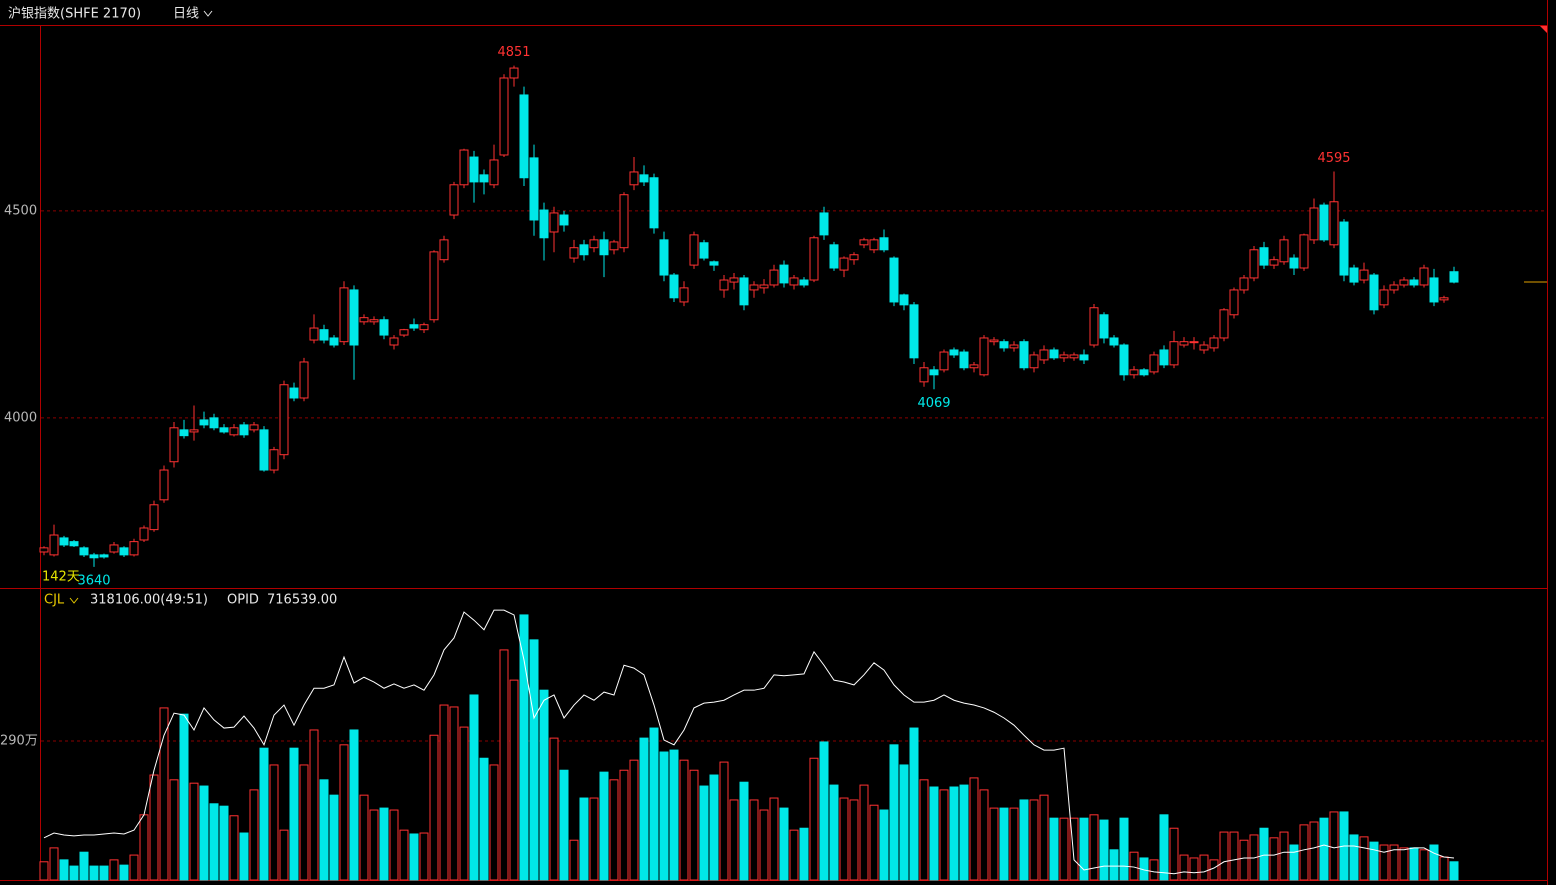  Describe the element at coordinates (208, 13) in the screenshot. I see `period-chevron` at that location.